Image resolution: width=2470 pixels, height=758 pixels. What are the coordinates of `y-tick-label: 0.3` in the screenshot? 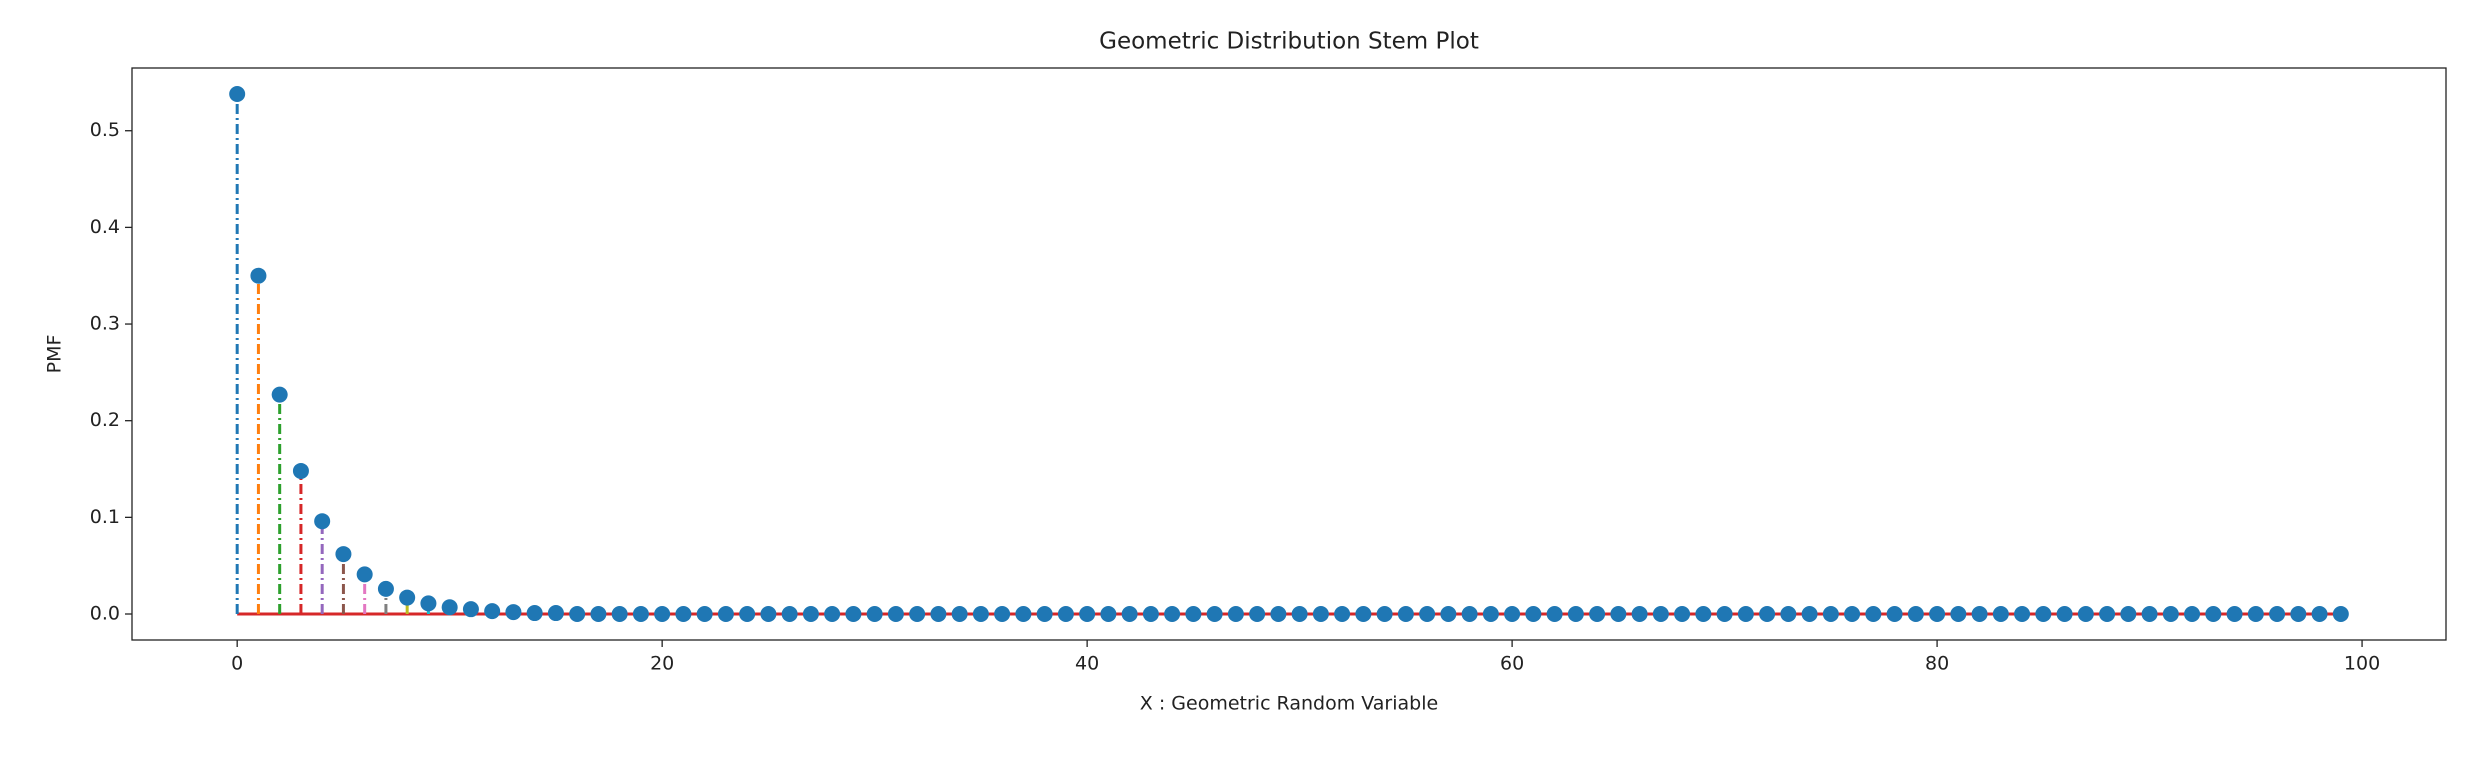 It's located at (105, 324).